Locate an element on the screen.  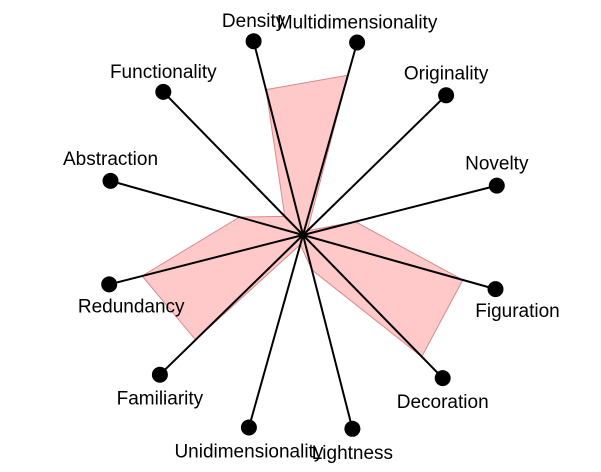
axis-label: Unidimensionality is located at coordinates (248, 452).